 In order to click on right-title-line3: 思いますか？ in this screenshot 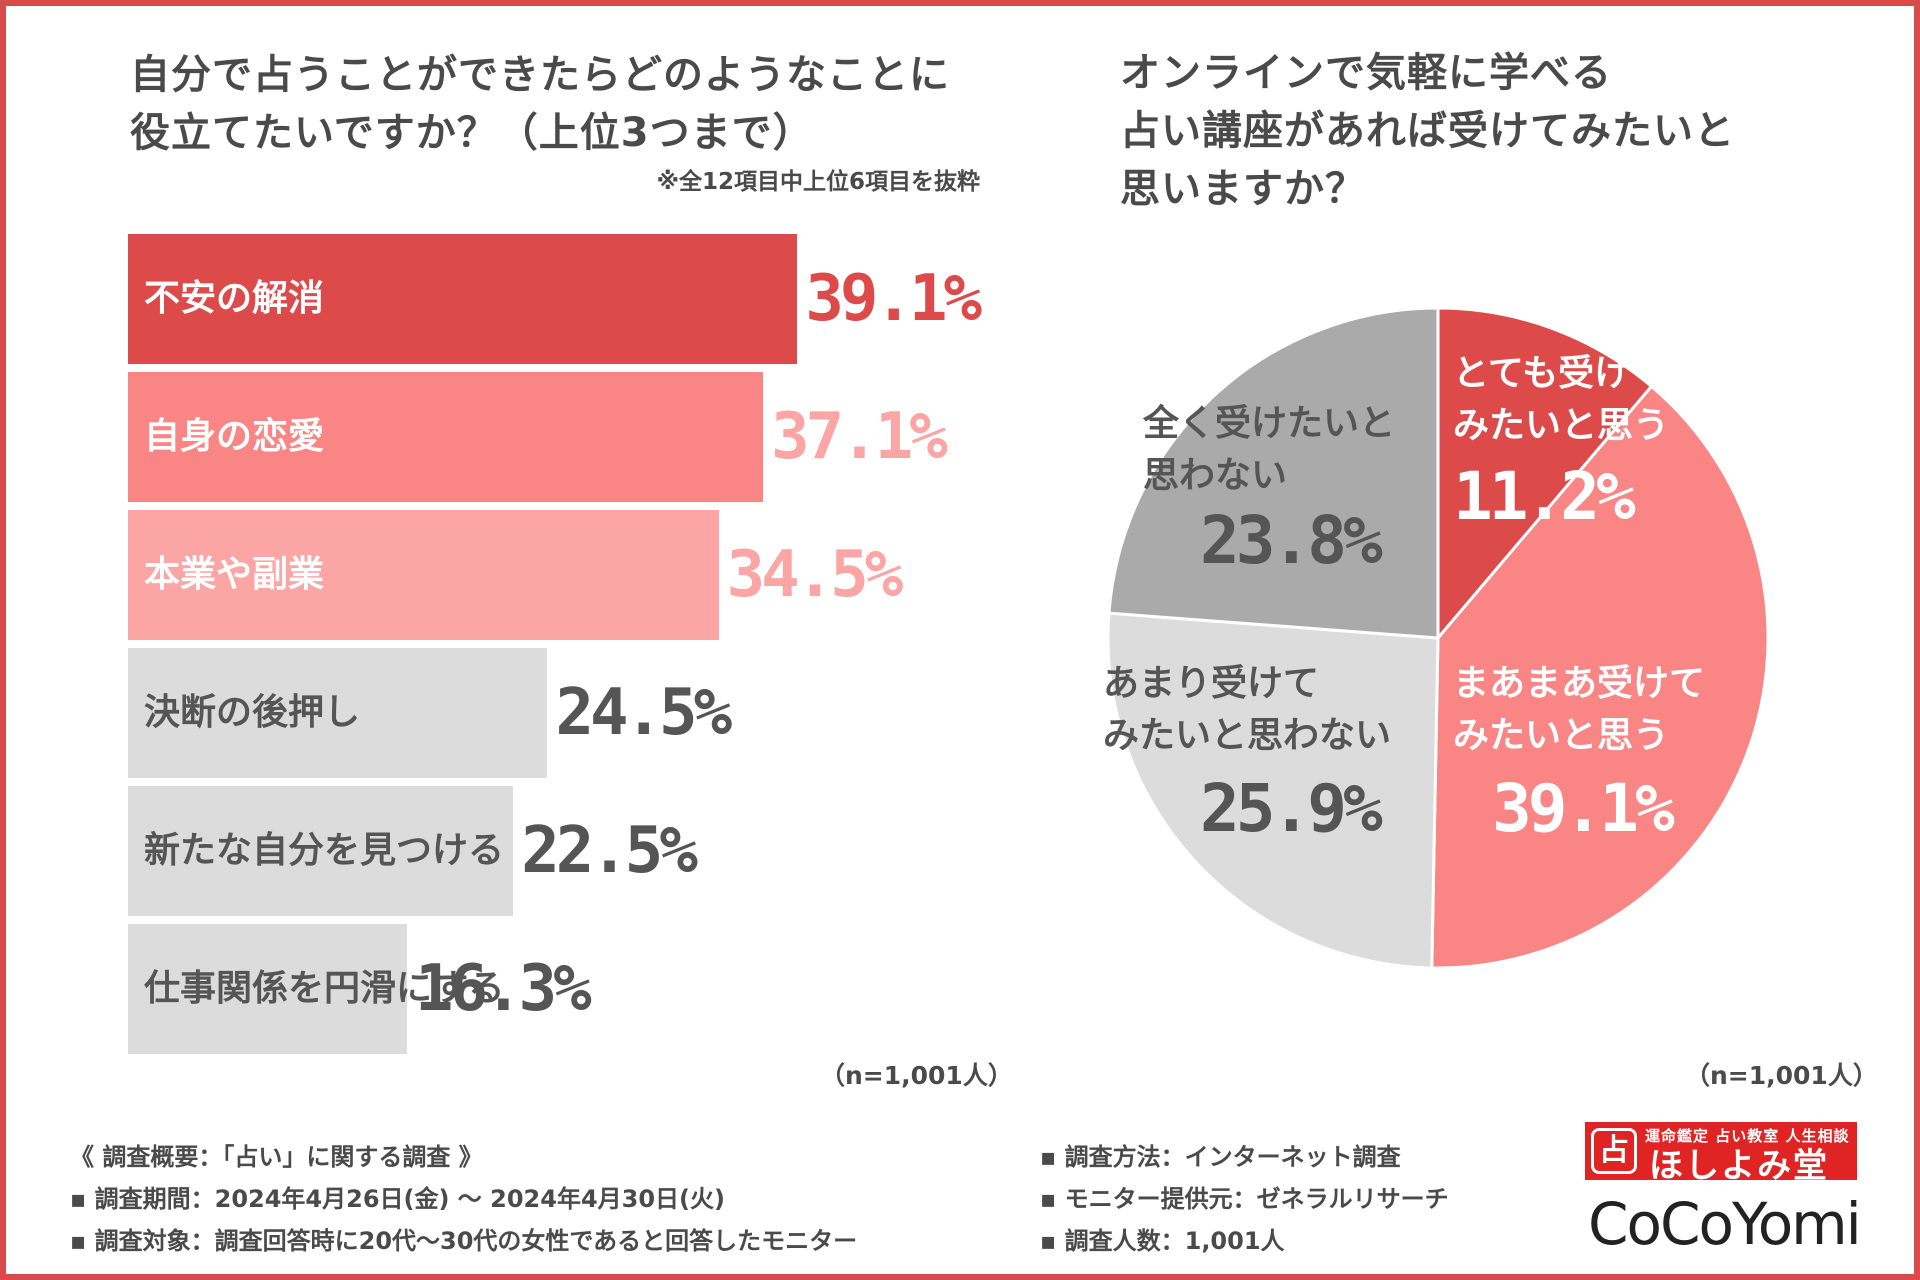, I will do `click(1243, 189)`.